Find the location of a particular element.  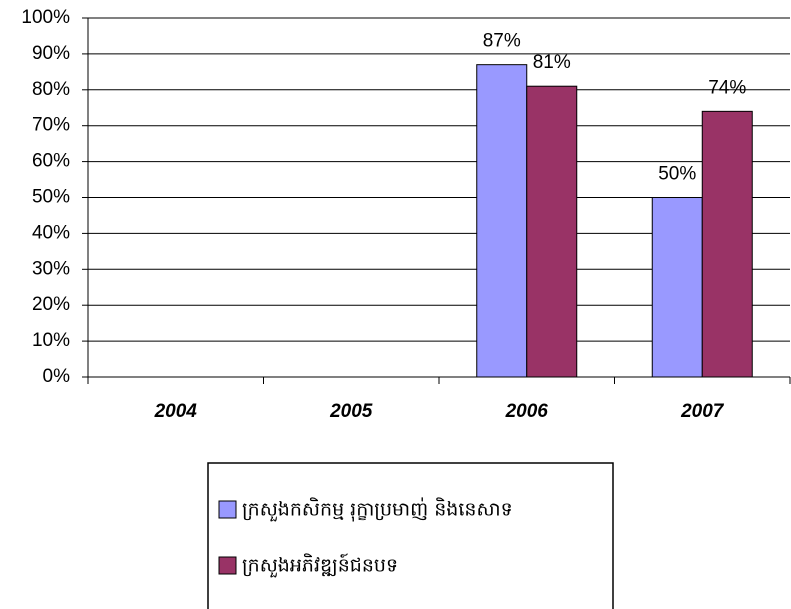

legend-label: ក្រសួងកសិកម្ម រុក្ខាប្រមាញ់ និងនេសាទ is located at coordinates (377, 510).